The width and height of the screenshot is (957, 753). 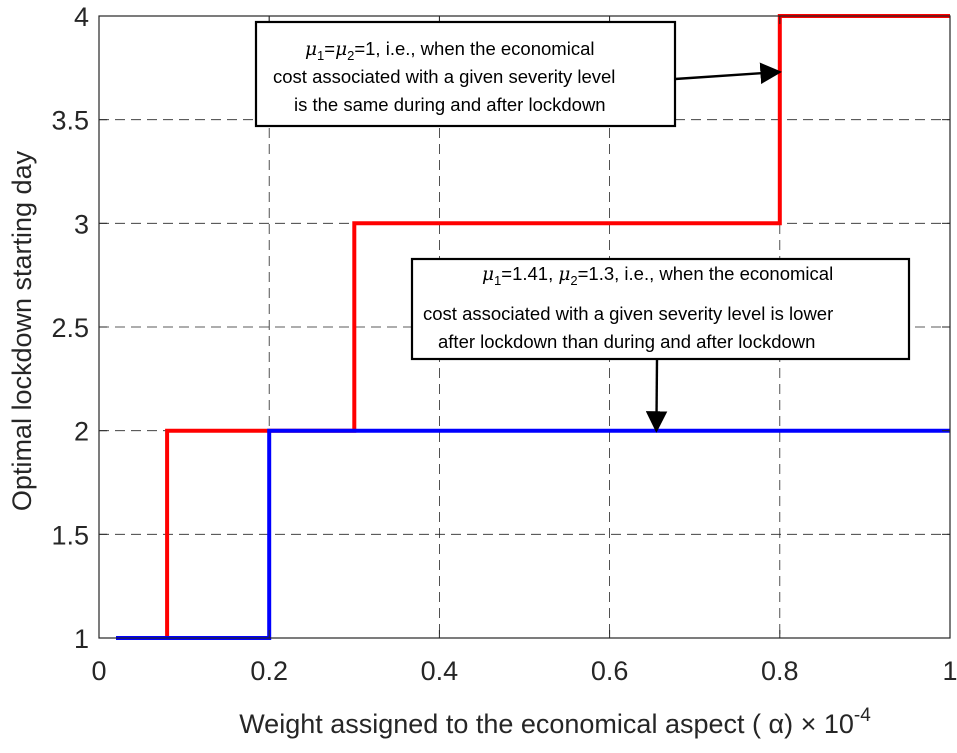 What do you see at coordinates (449, 50) in the screenshot?
I see `annotation-line-1: μ1=μ2=1, i.e., when the economical` at bounding box center [449, 50].